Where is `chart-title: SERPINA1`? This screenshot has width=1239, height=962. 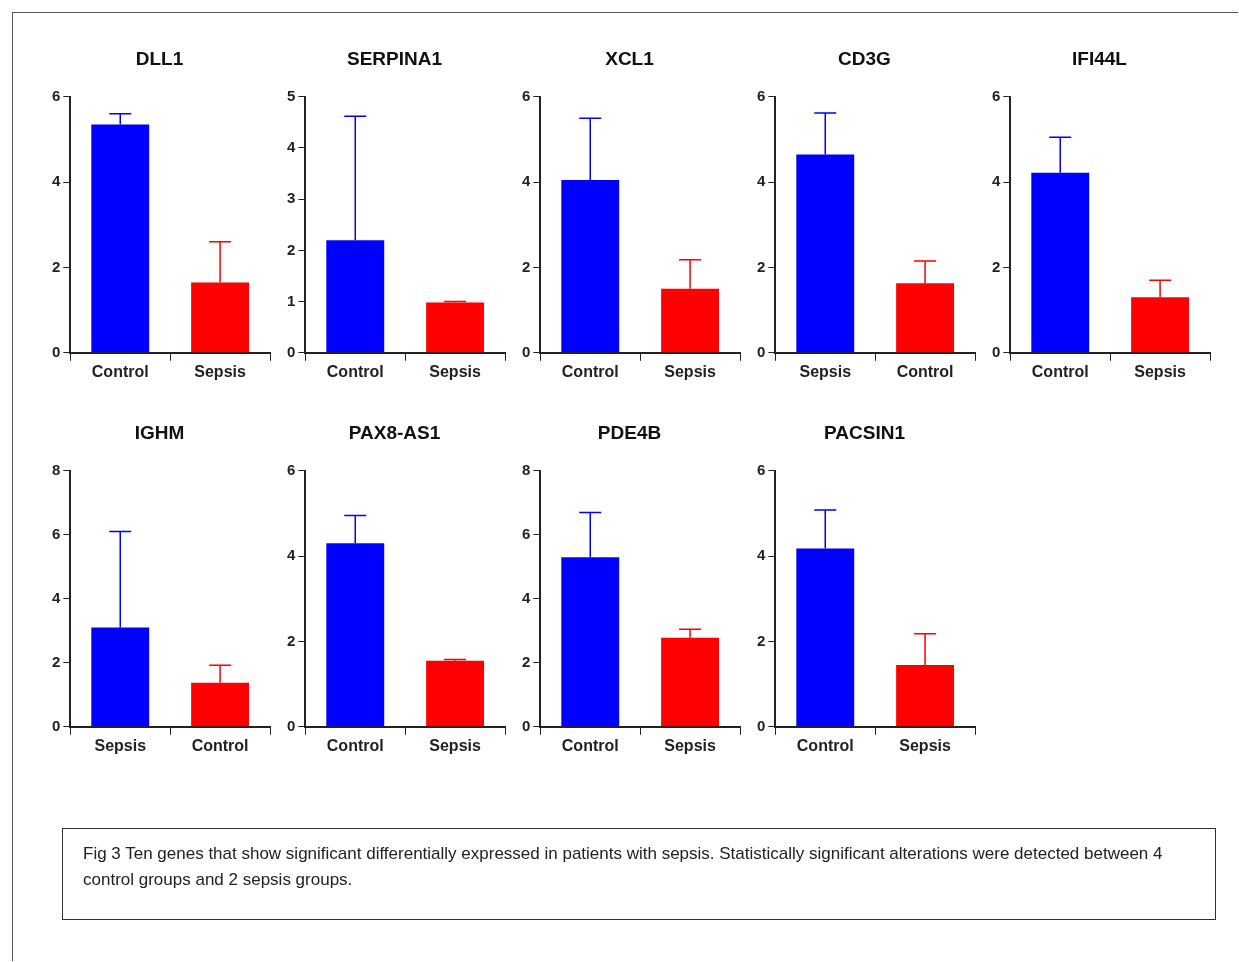 chart-title: SERPINA1 is located at coordinates (394, 58).